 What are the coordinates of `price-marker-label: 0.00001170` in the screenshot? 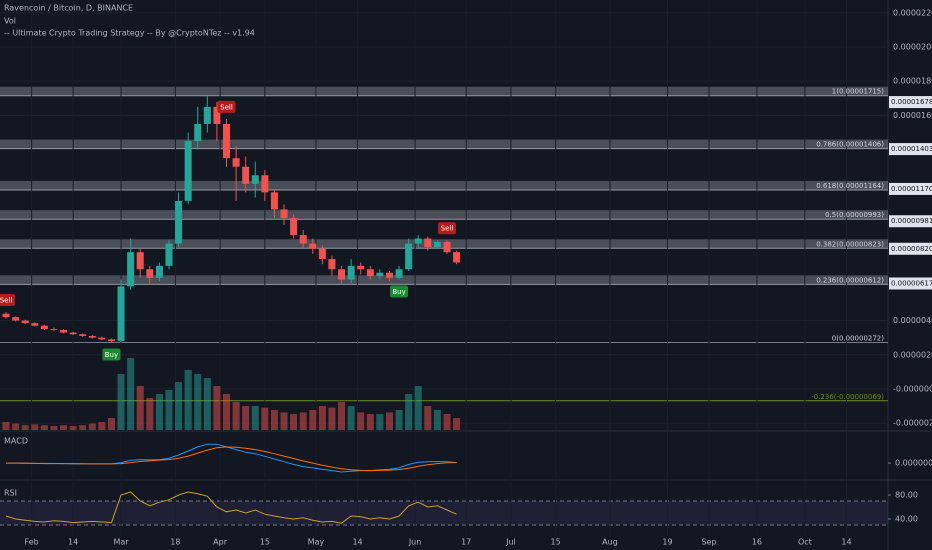 It's located at (911, 189).